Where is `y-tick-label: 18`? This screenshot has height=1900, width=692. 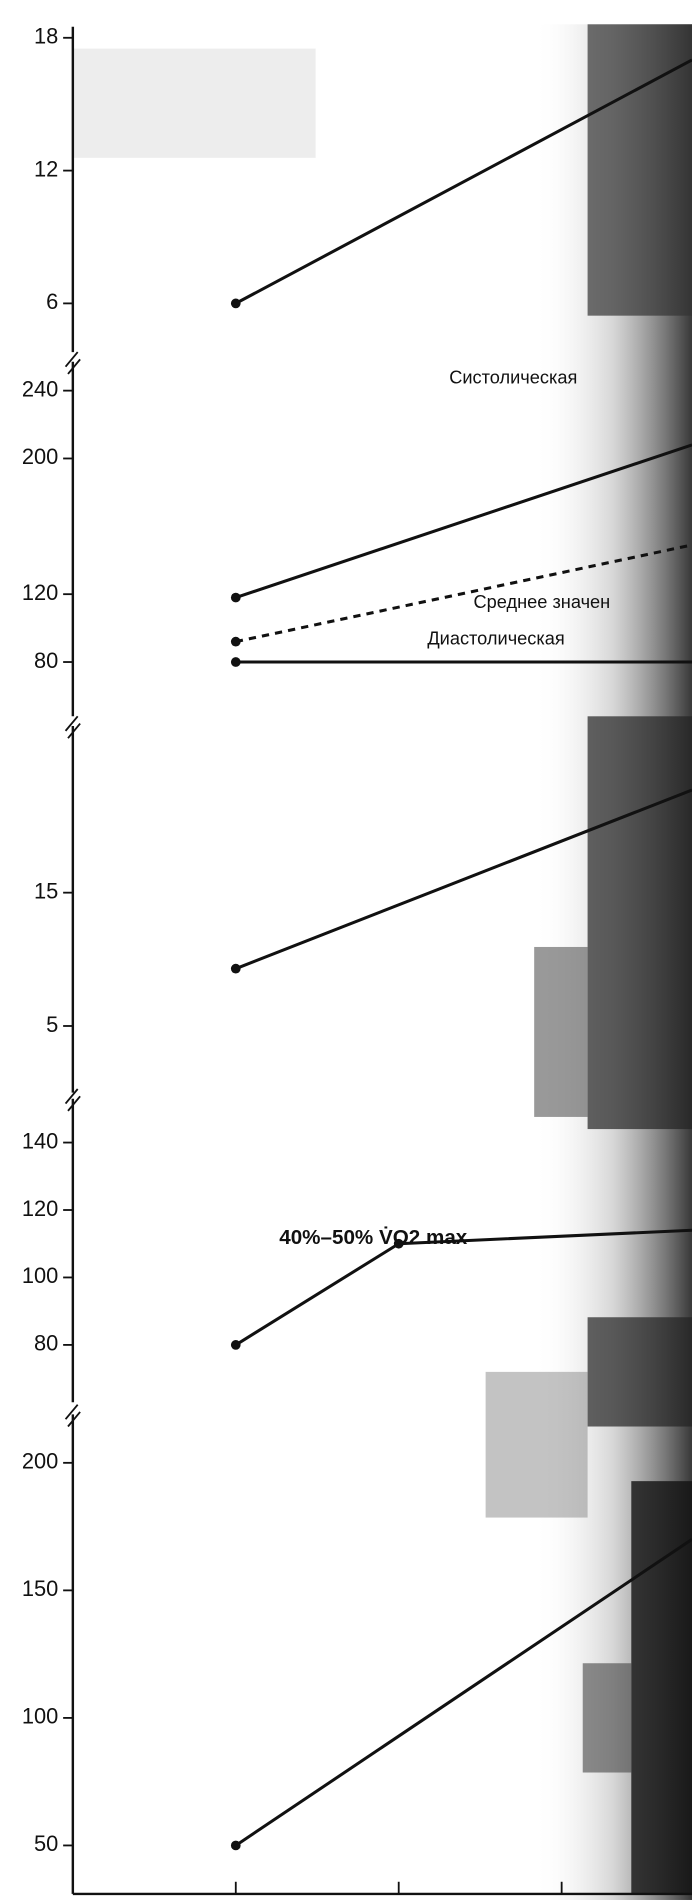 y-tick-label: 18 is located at coordinates (46, 36).